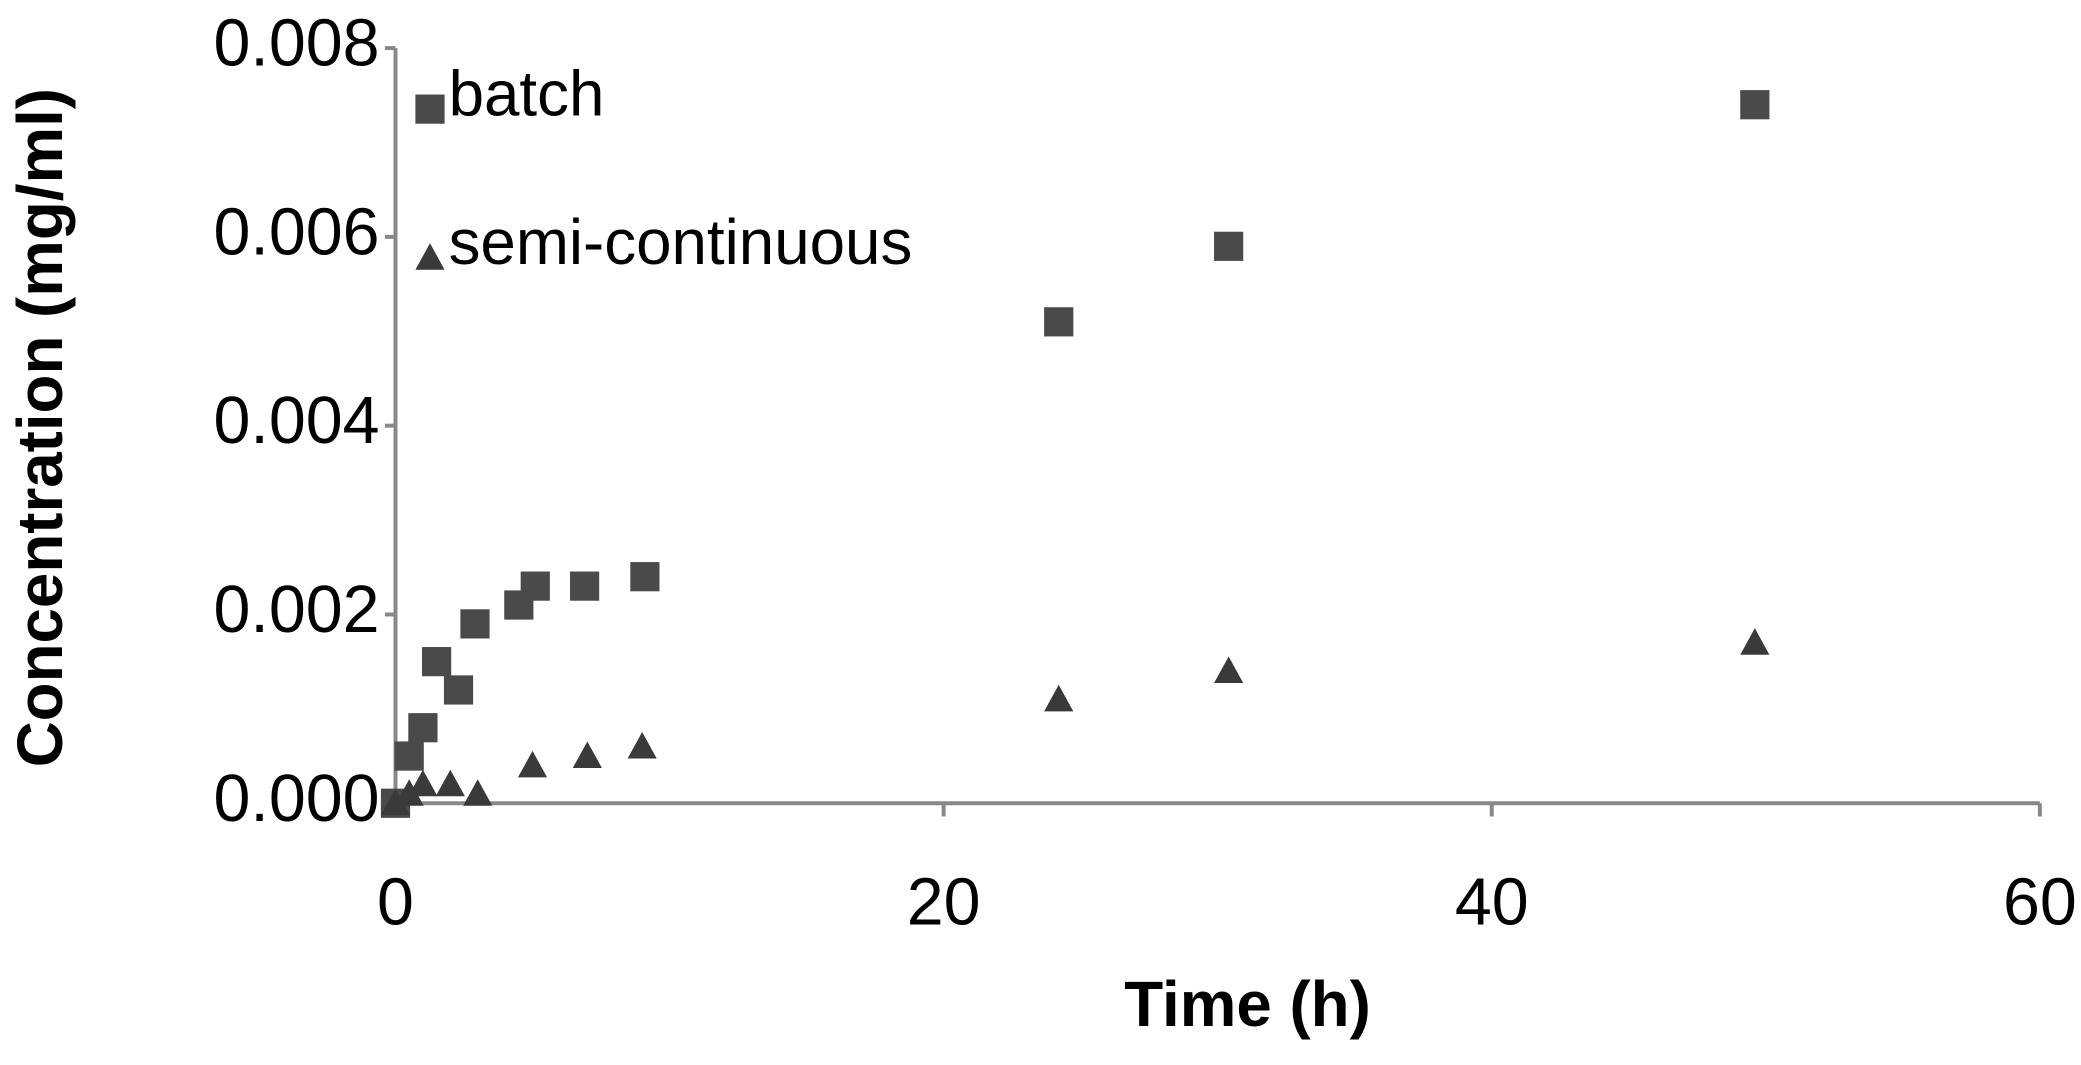 The image size is (2081, 1065). I want to click on y-tick-label: 0.008, so click(297, 44).